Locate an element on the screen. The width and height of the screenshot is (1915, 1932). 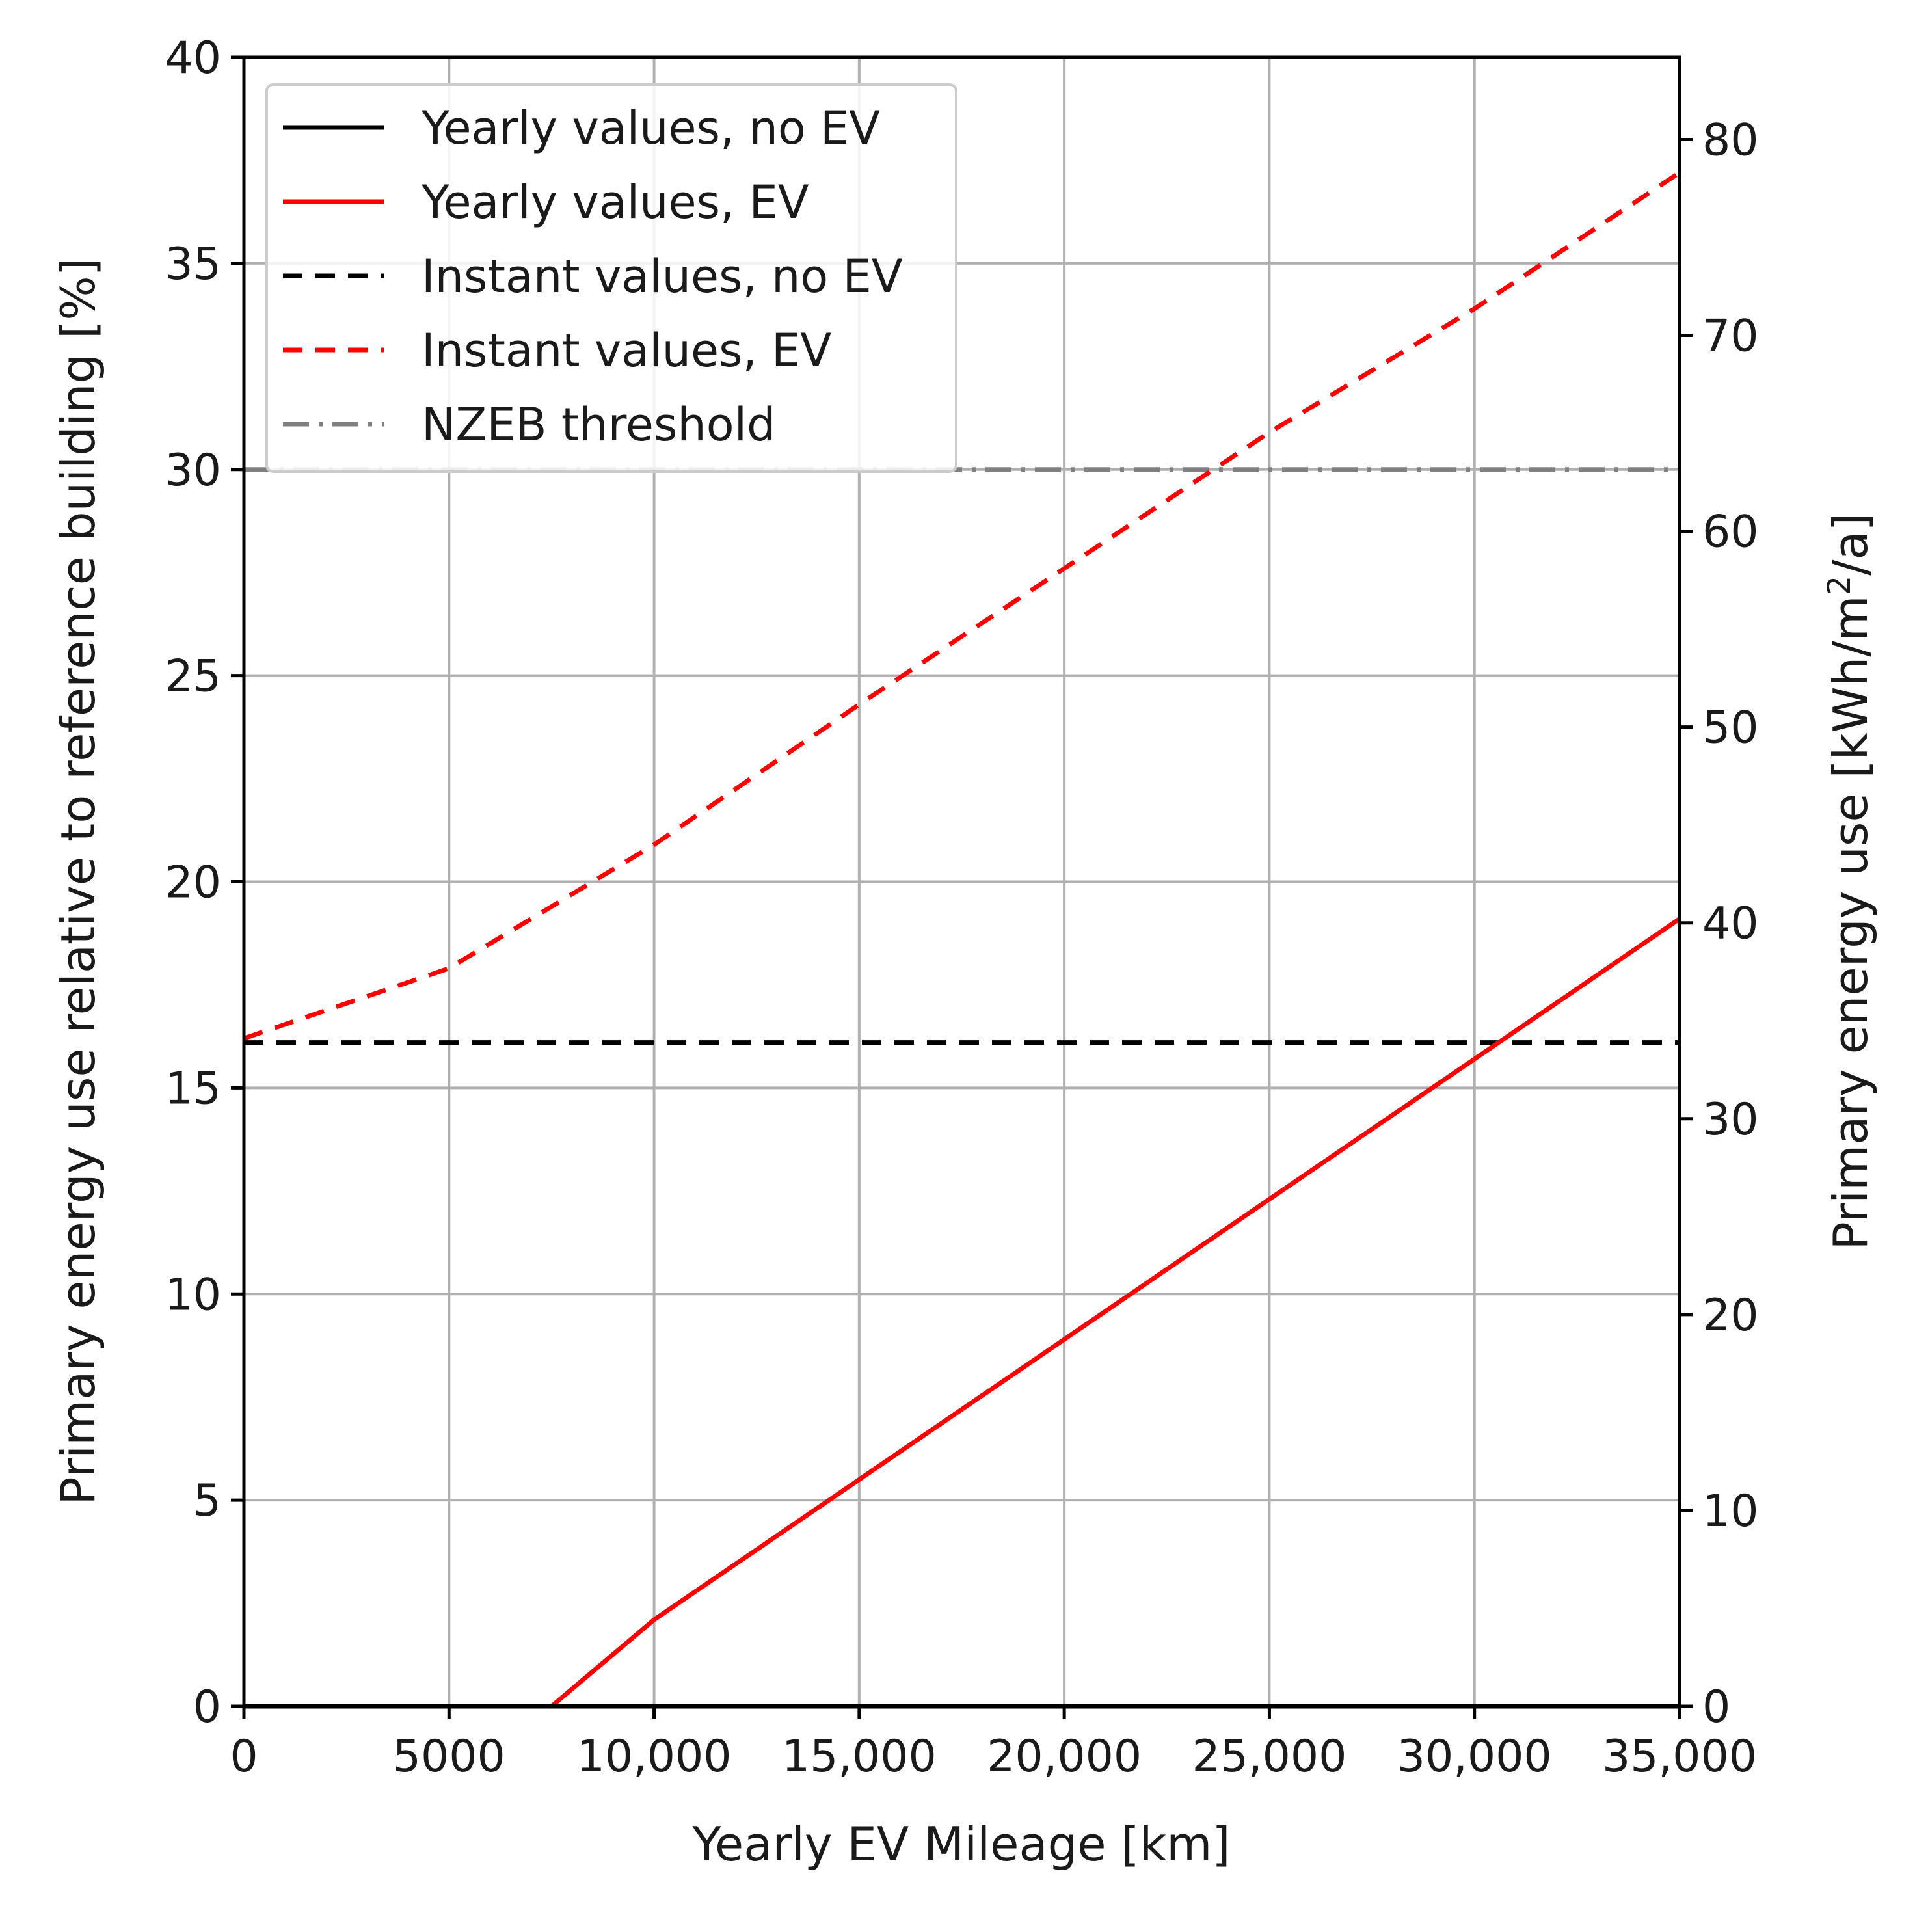
y-left-tick-label: 20 is located at coordinates (193, 883).